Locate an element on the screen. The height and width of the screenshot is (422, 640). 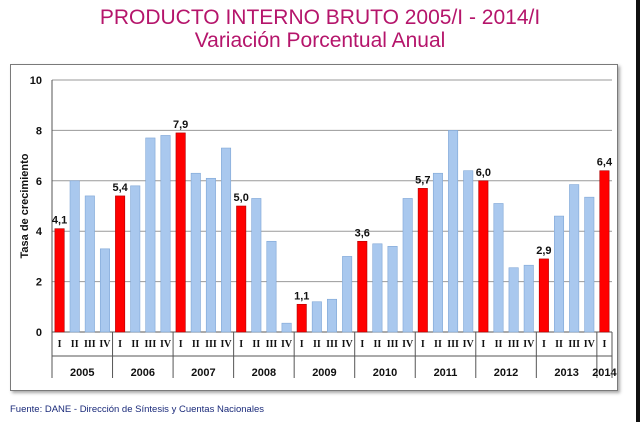
data-label: 1,1 is located at coordinates (301, 296).